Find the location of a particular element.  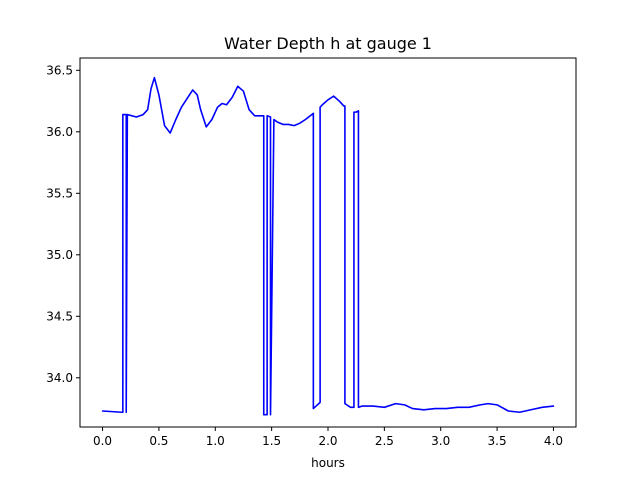

x-tick-label: 2.5 is located at coordinates (384, 441).